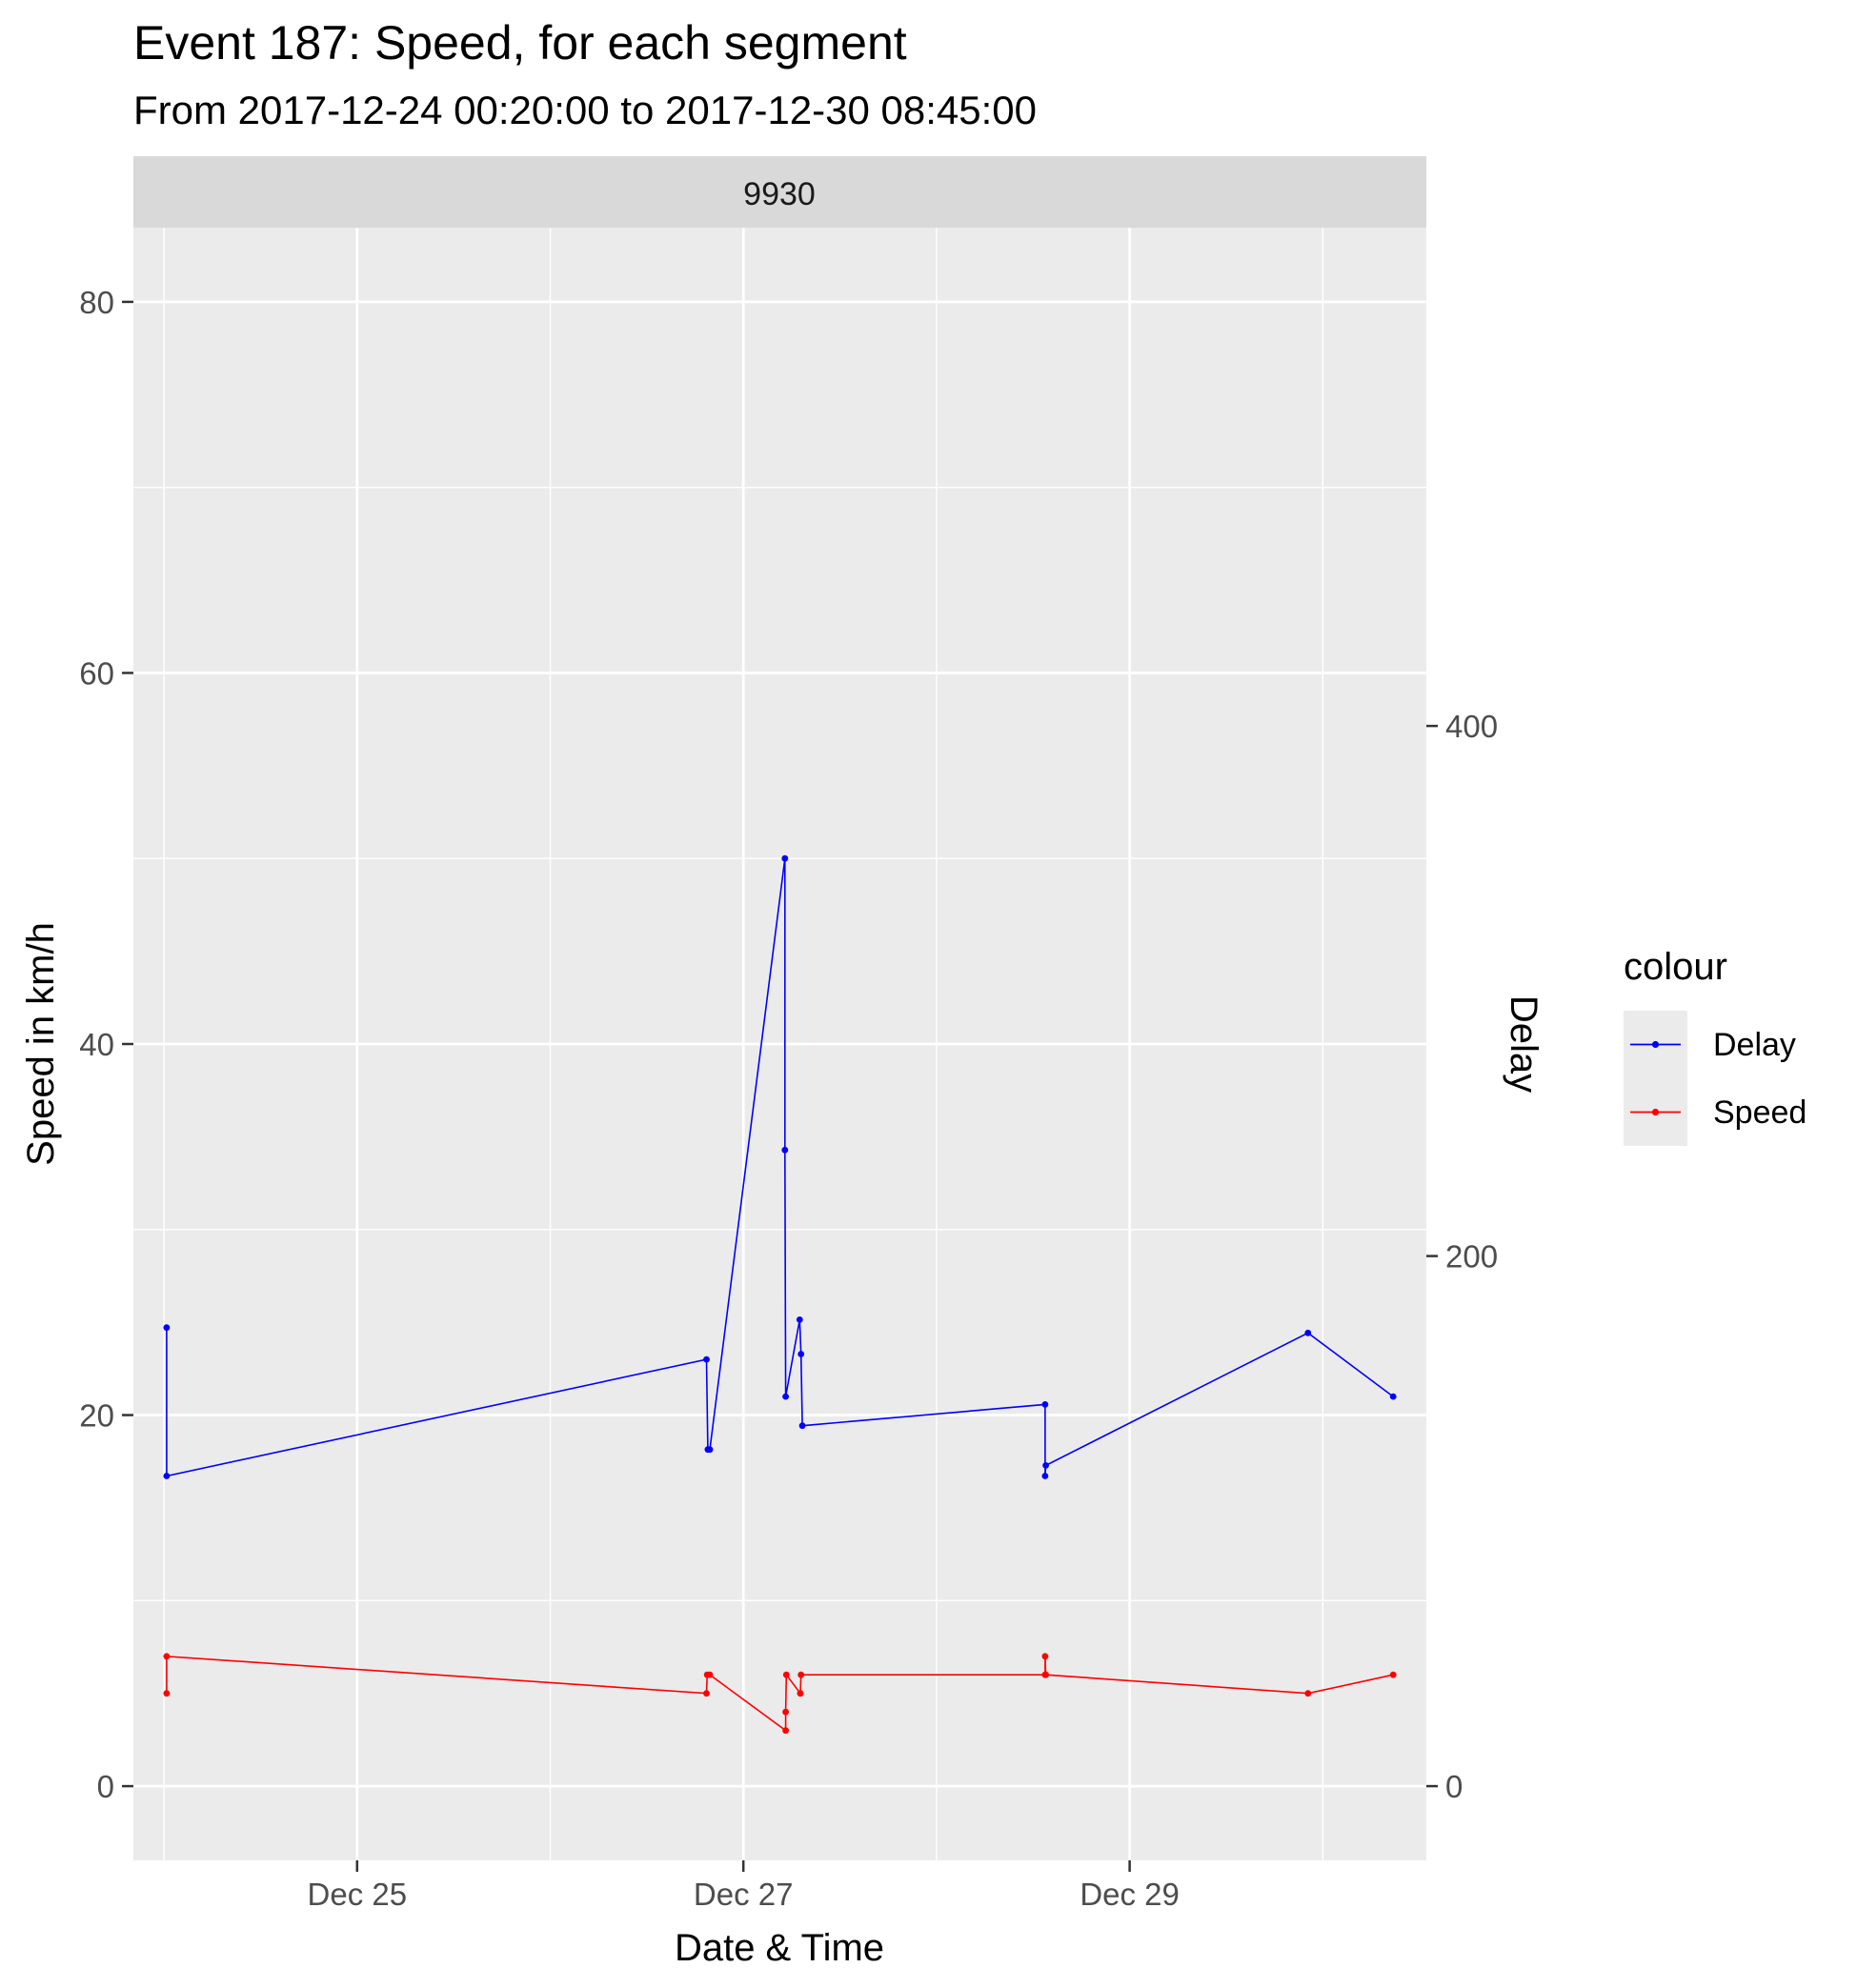 This screenshot has height=1988, width=1857. Describe the element at coordinates (1755, 1045) in the screenshot. I see `legend-label-delay: Delay` at that location.